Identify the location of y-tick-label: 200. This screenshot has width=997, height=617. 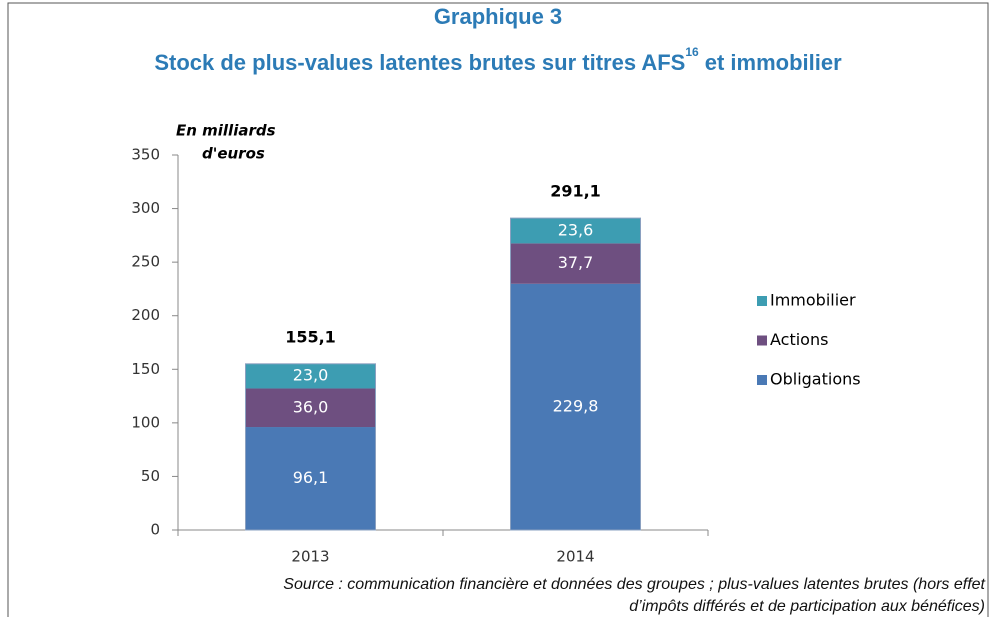
(145, 315).